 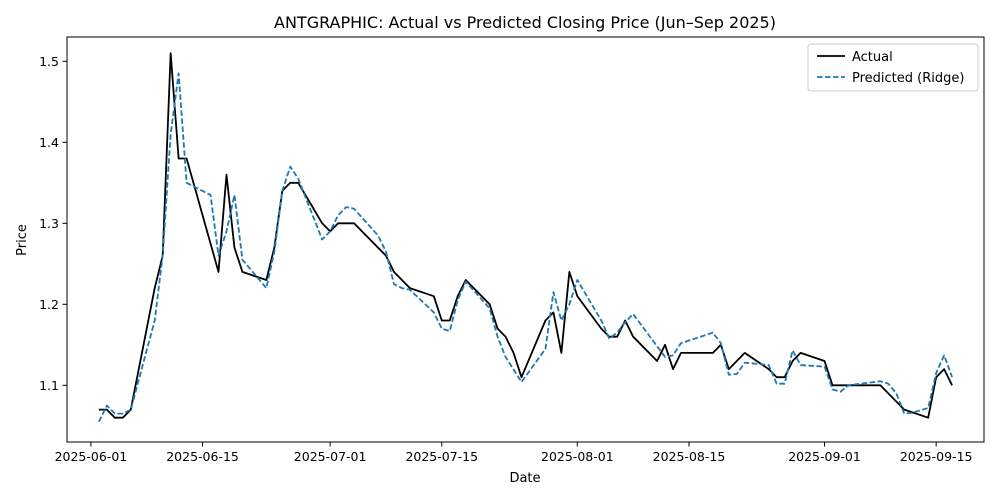 I want to click on x-tick-label: 2025-07-01, so click(x=330, y=456).